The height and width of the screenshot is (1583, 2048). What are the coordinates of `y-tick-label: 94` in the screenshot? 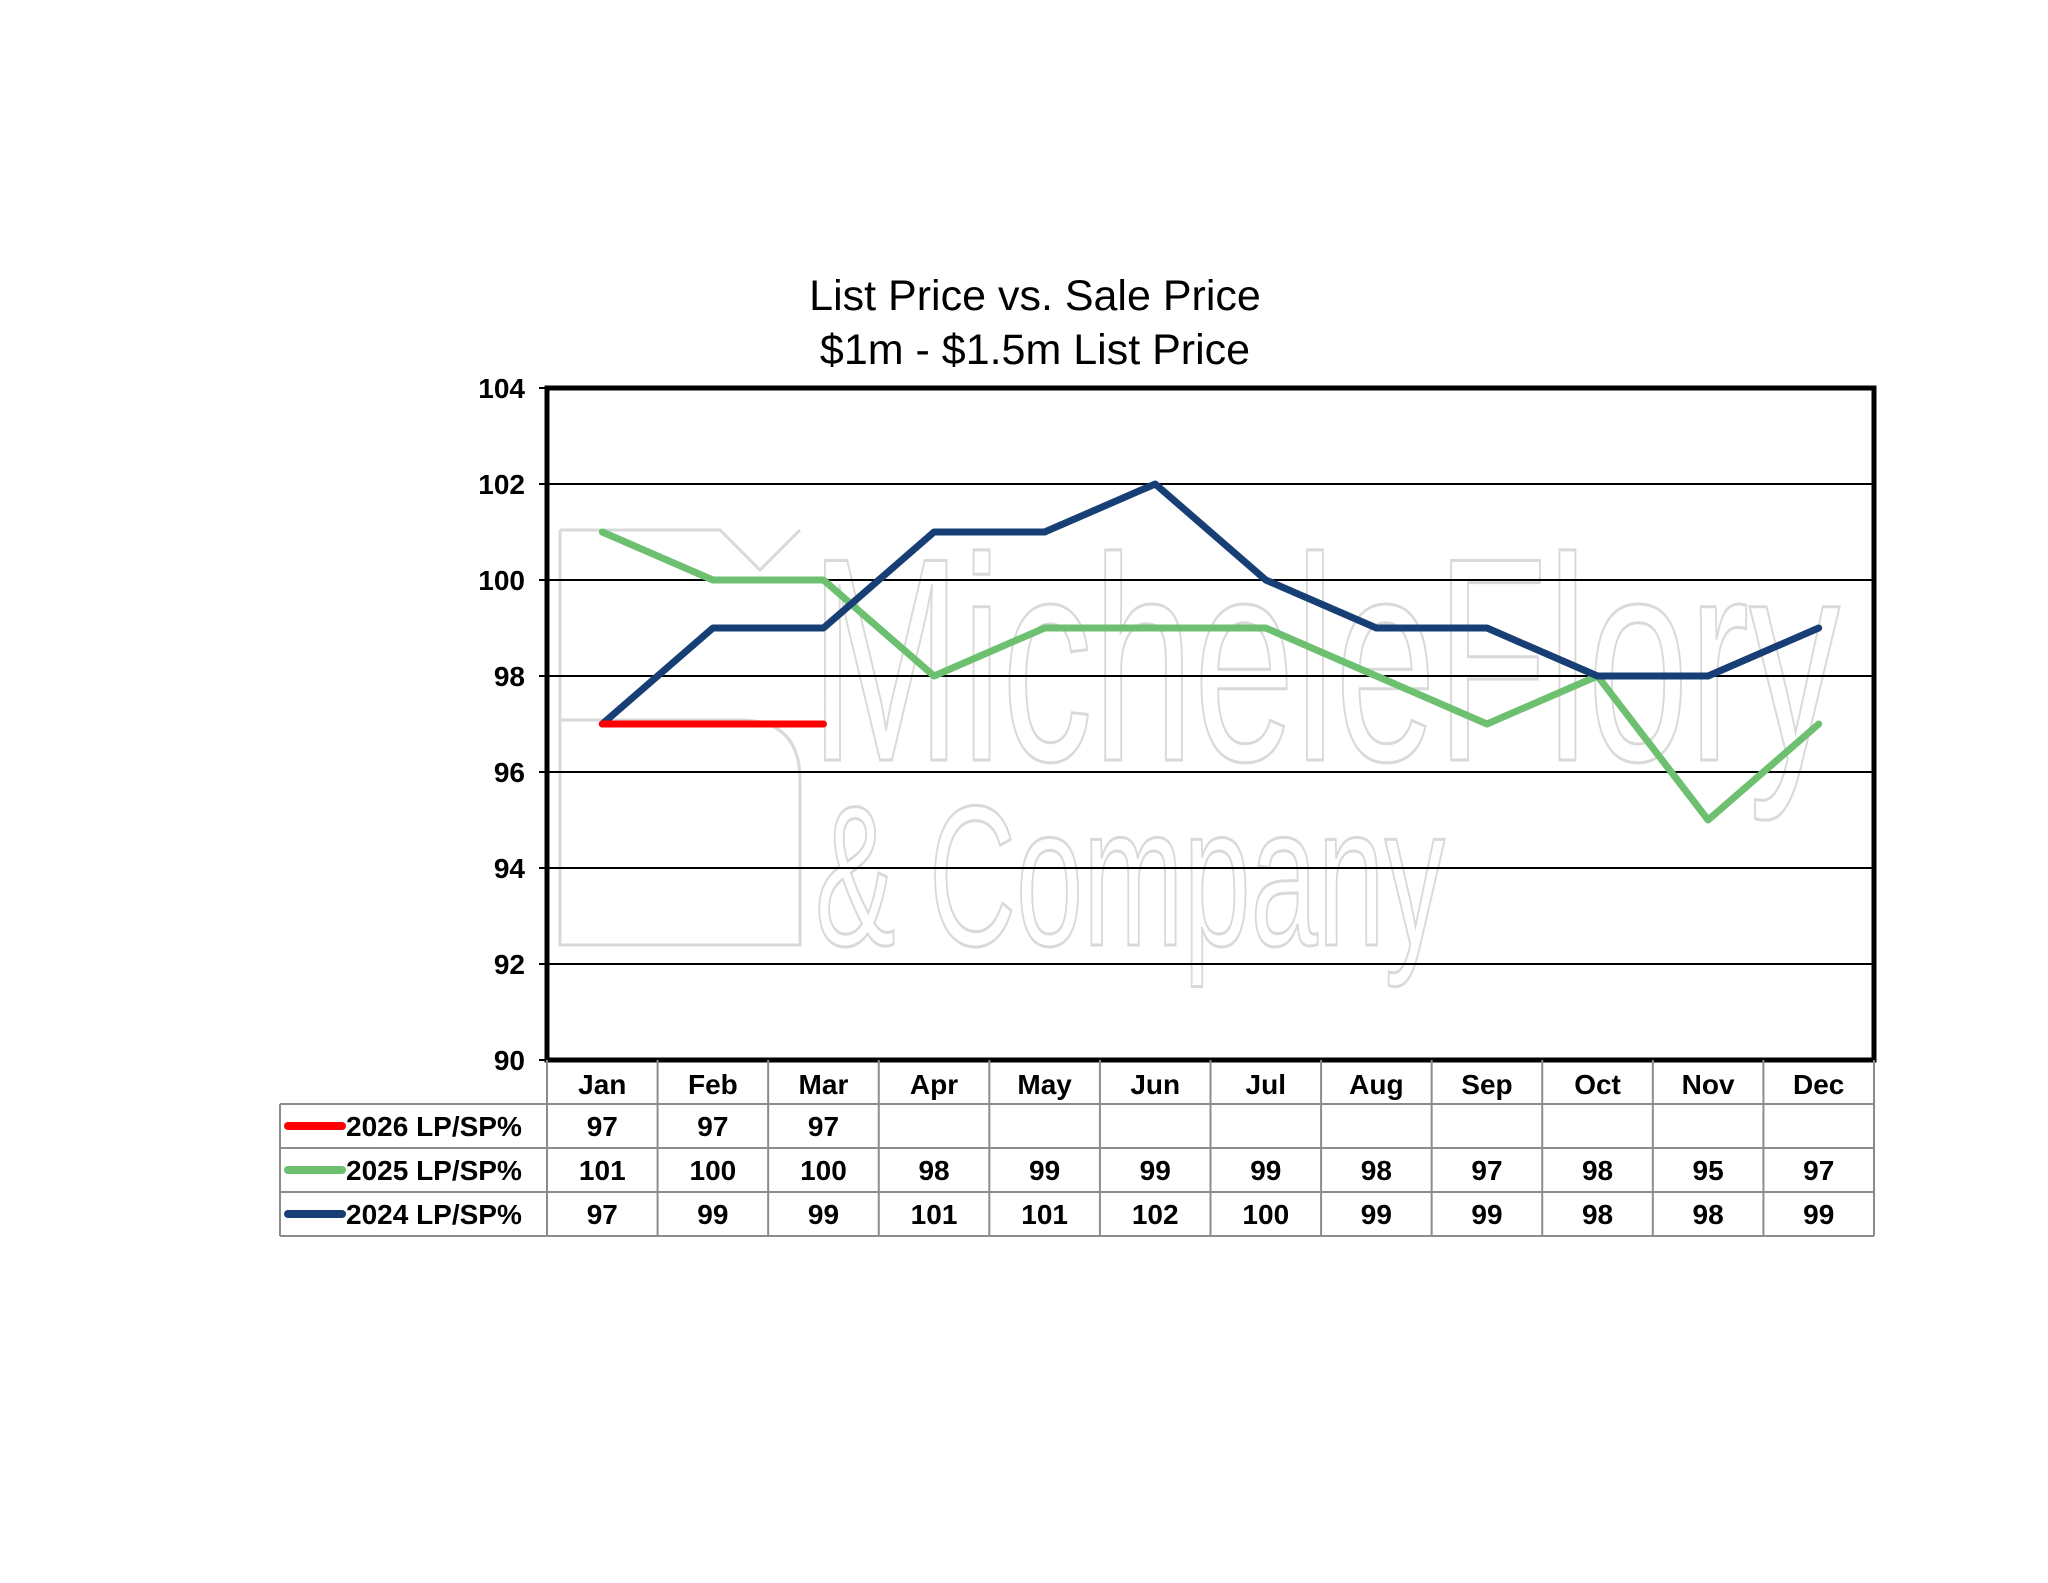 It's located at (510, 868).